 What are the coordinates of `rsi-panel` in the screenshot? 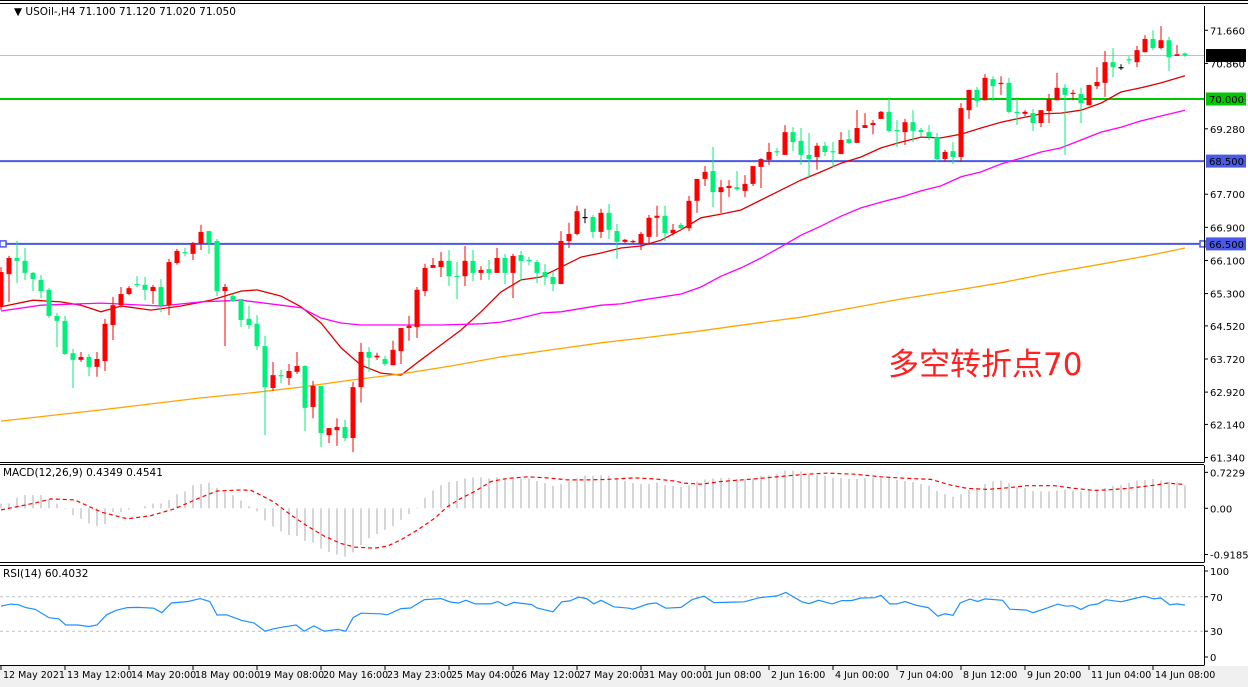 It's located at (602, 611).